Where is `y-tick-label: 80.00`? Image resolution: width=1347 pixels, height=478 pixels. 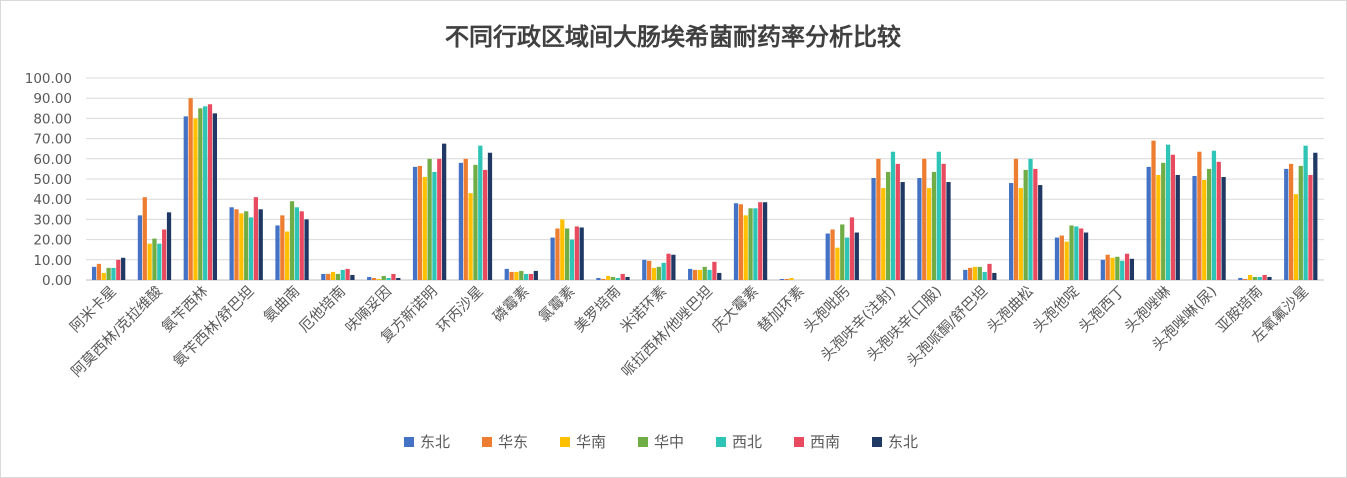
y-tick-label: 80.00 is located at coordinates (52, 119).